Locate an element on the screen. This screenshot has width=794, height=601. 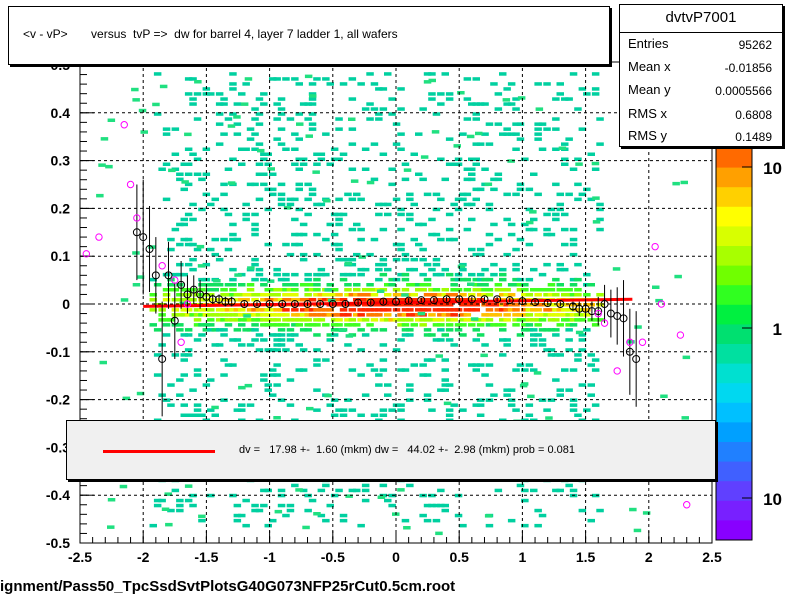
stat-value-mean-x: -0.01856 is located at coordinates (748, 68).